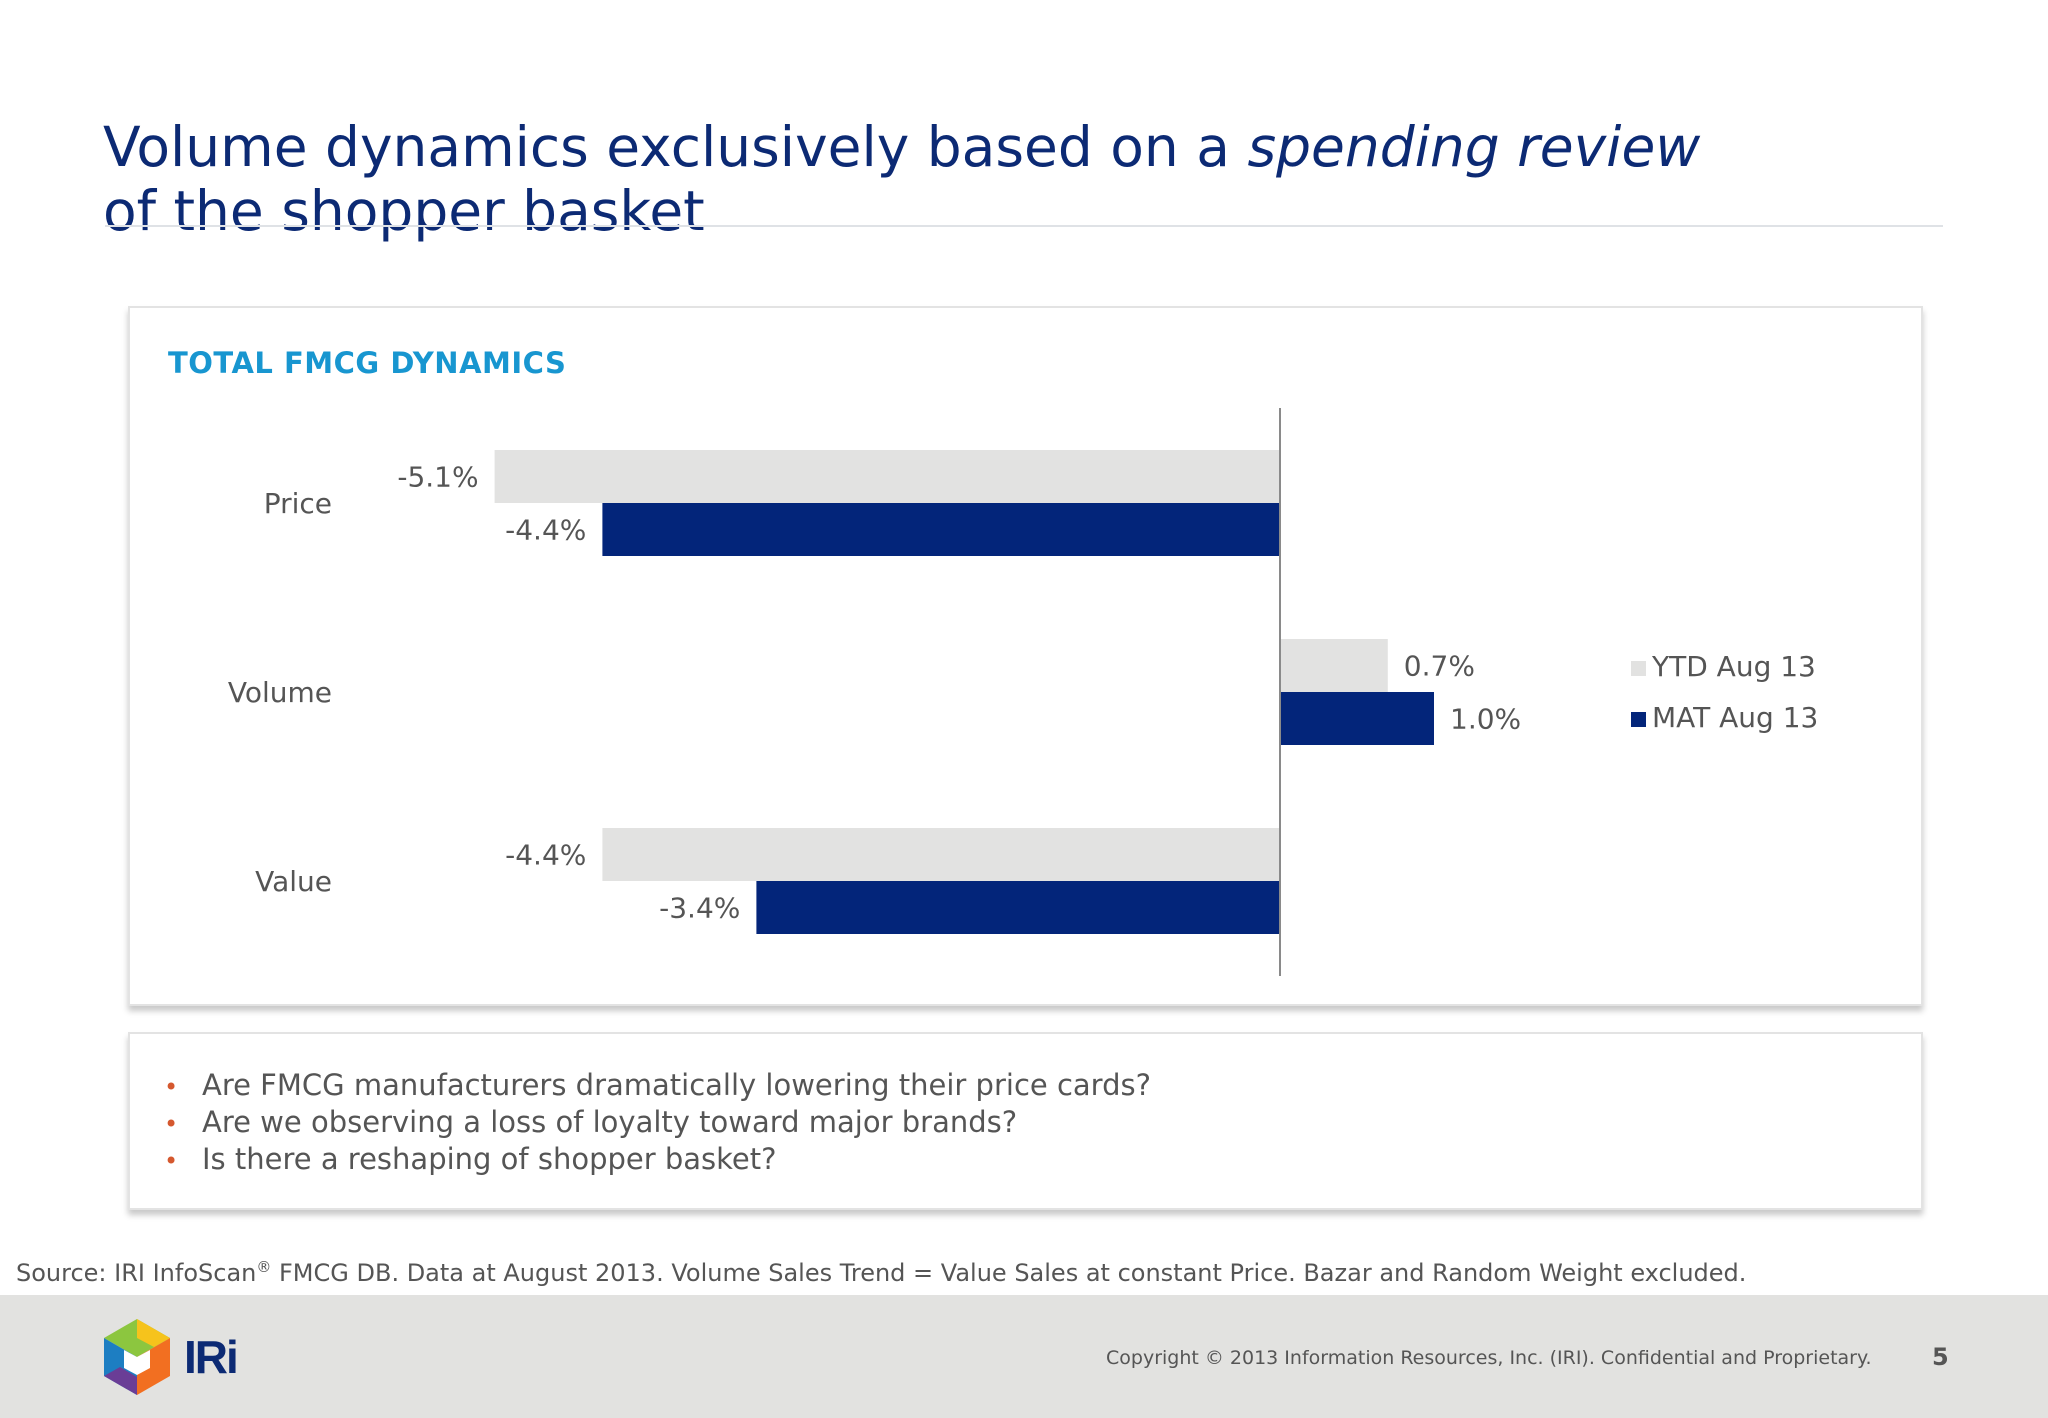 The height and width of the screenshot is (1418, 2048). Describe the element at coordinates (404, 210) in the screenshot. I see `title-part-2: of the shopper basket` at that location.